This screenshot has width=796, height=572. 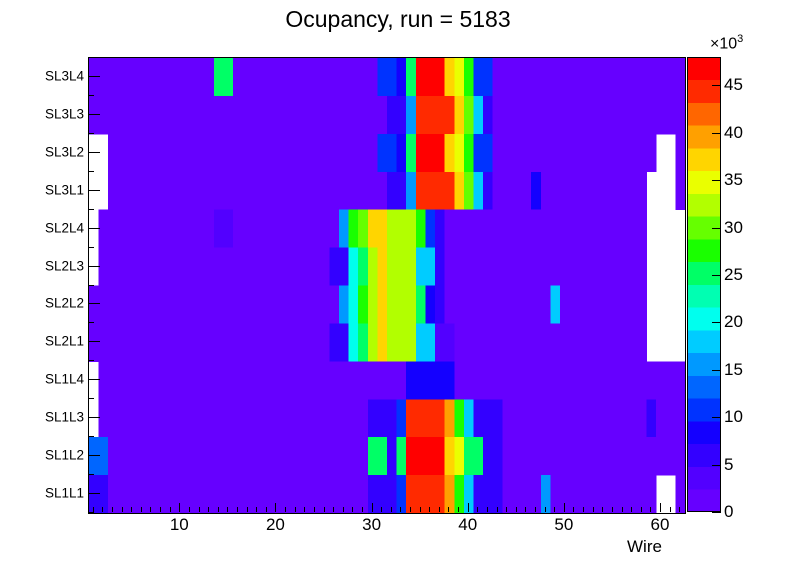 What do you see at coordinates (704, 284) in the screenshot?
I see `colorbar` at bounding box center [704, 284].